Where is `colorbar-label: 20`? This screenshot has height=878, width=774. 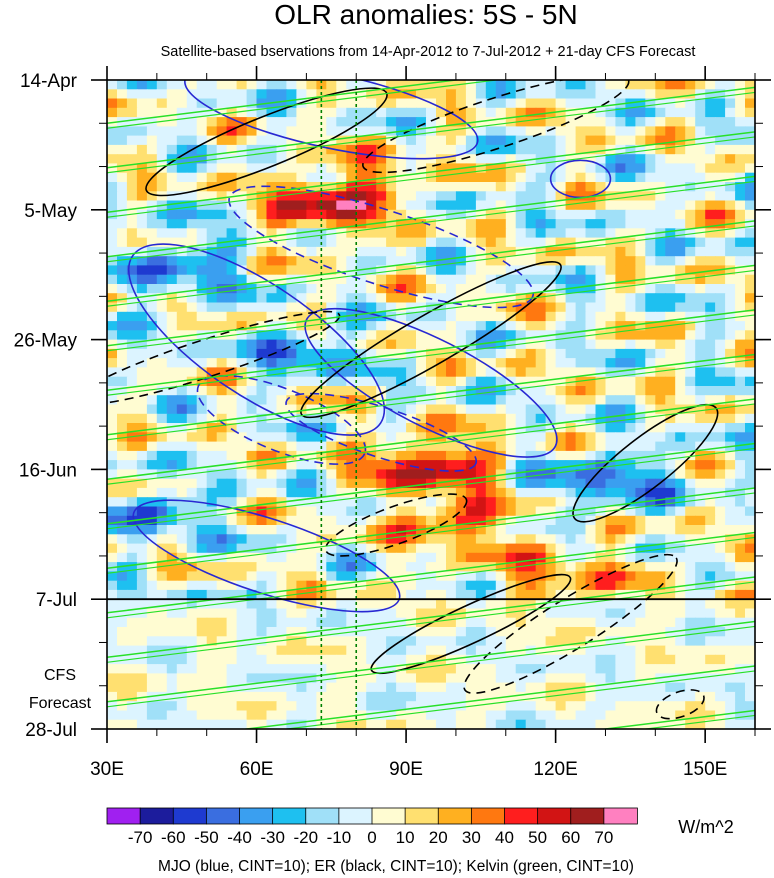
colorbar-label: 20 is located at coordinates (438, 837).